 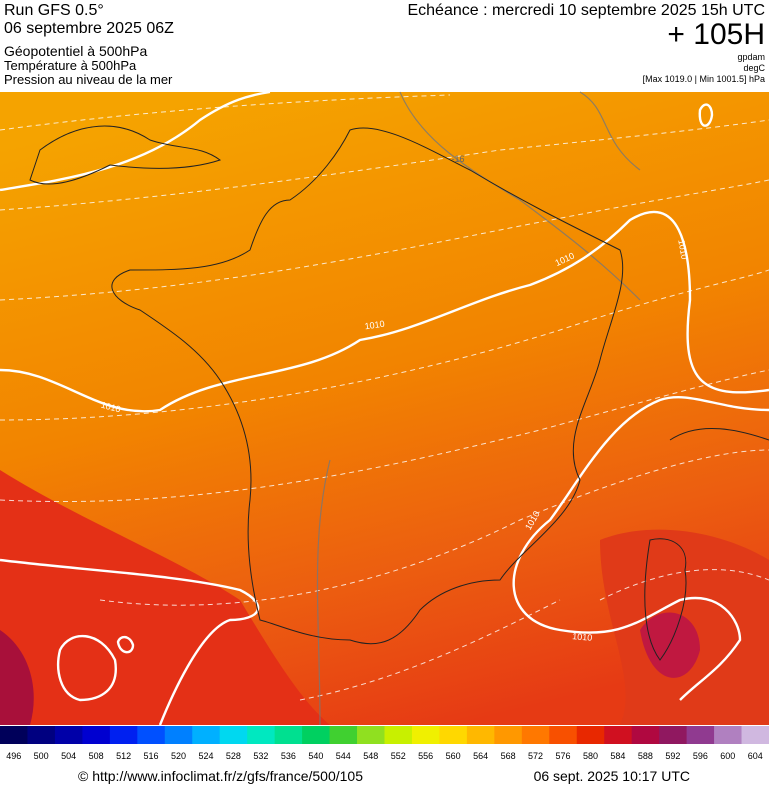 I want to click on contour-label: -16, so click(x=457, y=159).